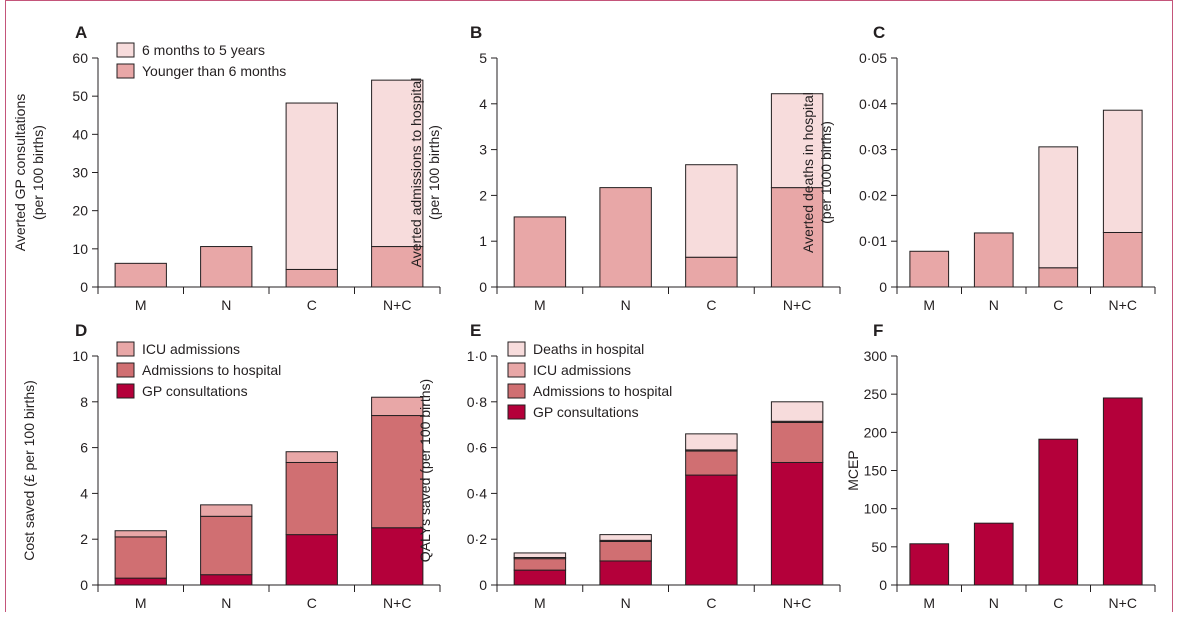  What do you see at coordinates (873, 58) in the screenshot?
I see `panel-c-y-tick-label: 0·05` at bounding box center [873, 58].